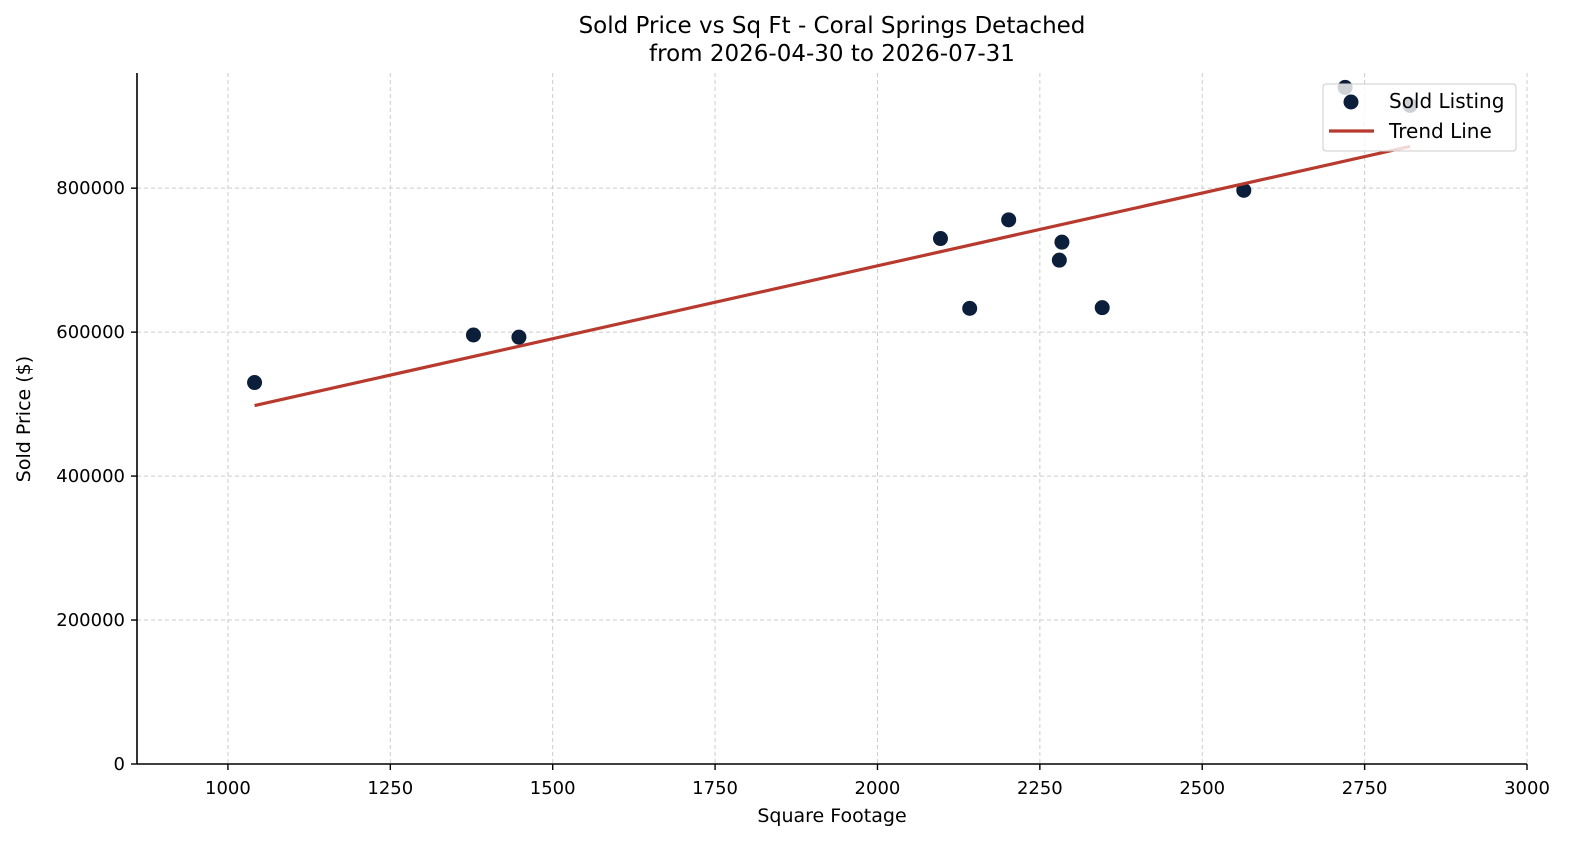  What do you see at coordinates (553, 788) in the screenshot?
I see `x-tick-label: 1500` at bounding box center [553, 788].